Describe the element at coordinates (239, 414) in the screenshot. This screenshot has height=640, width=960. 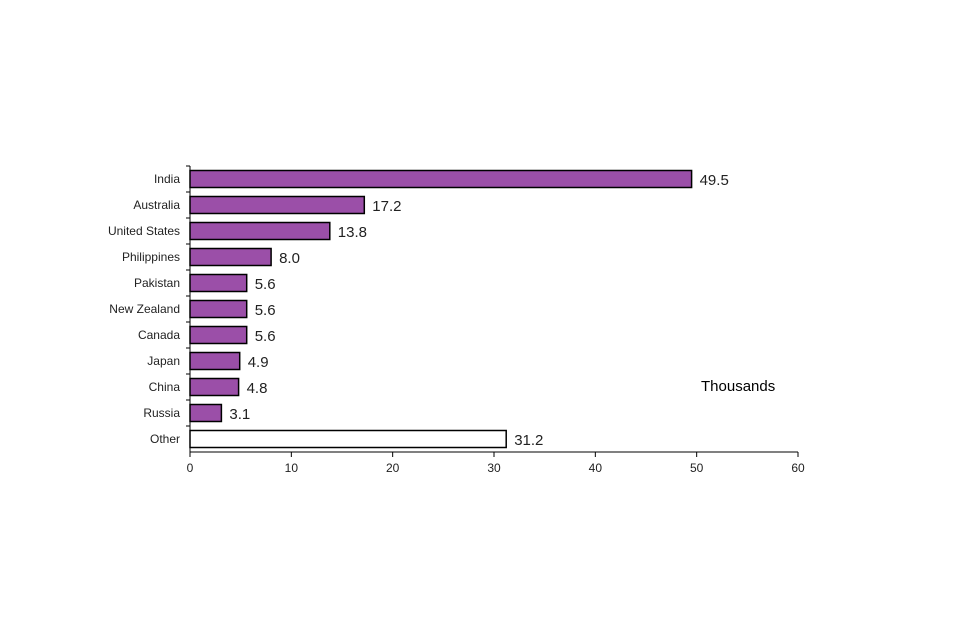
I see `value-label-russia: 3.1` at that location.